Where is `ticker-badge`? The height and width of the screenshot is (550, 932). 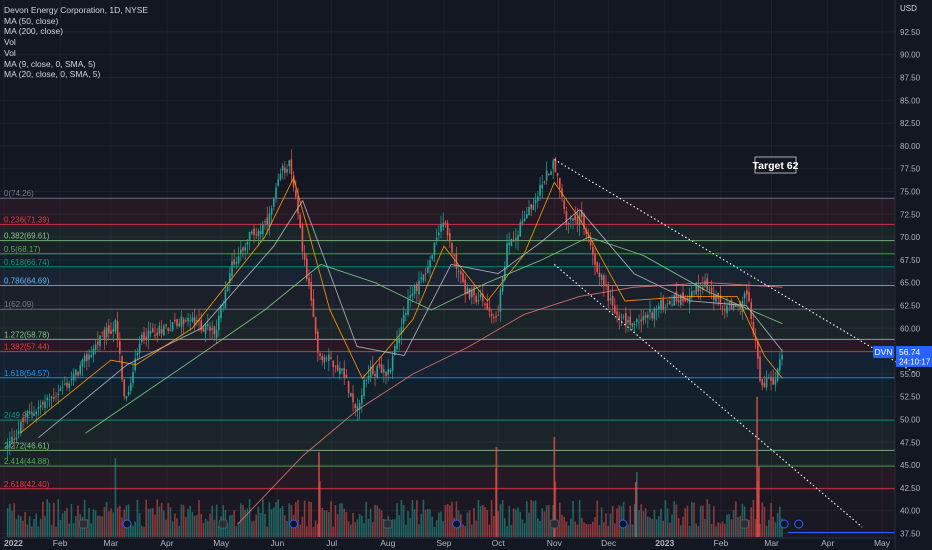 ticker-badge is located at coordinates (883, 352).